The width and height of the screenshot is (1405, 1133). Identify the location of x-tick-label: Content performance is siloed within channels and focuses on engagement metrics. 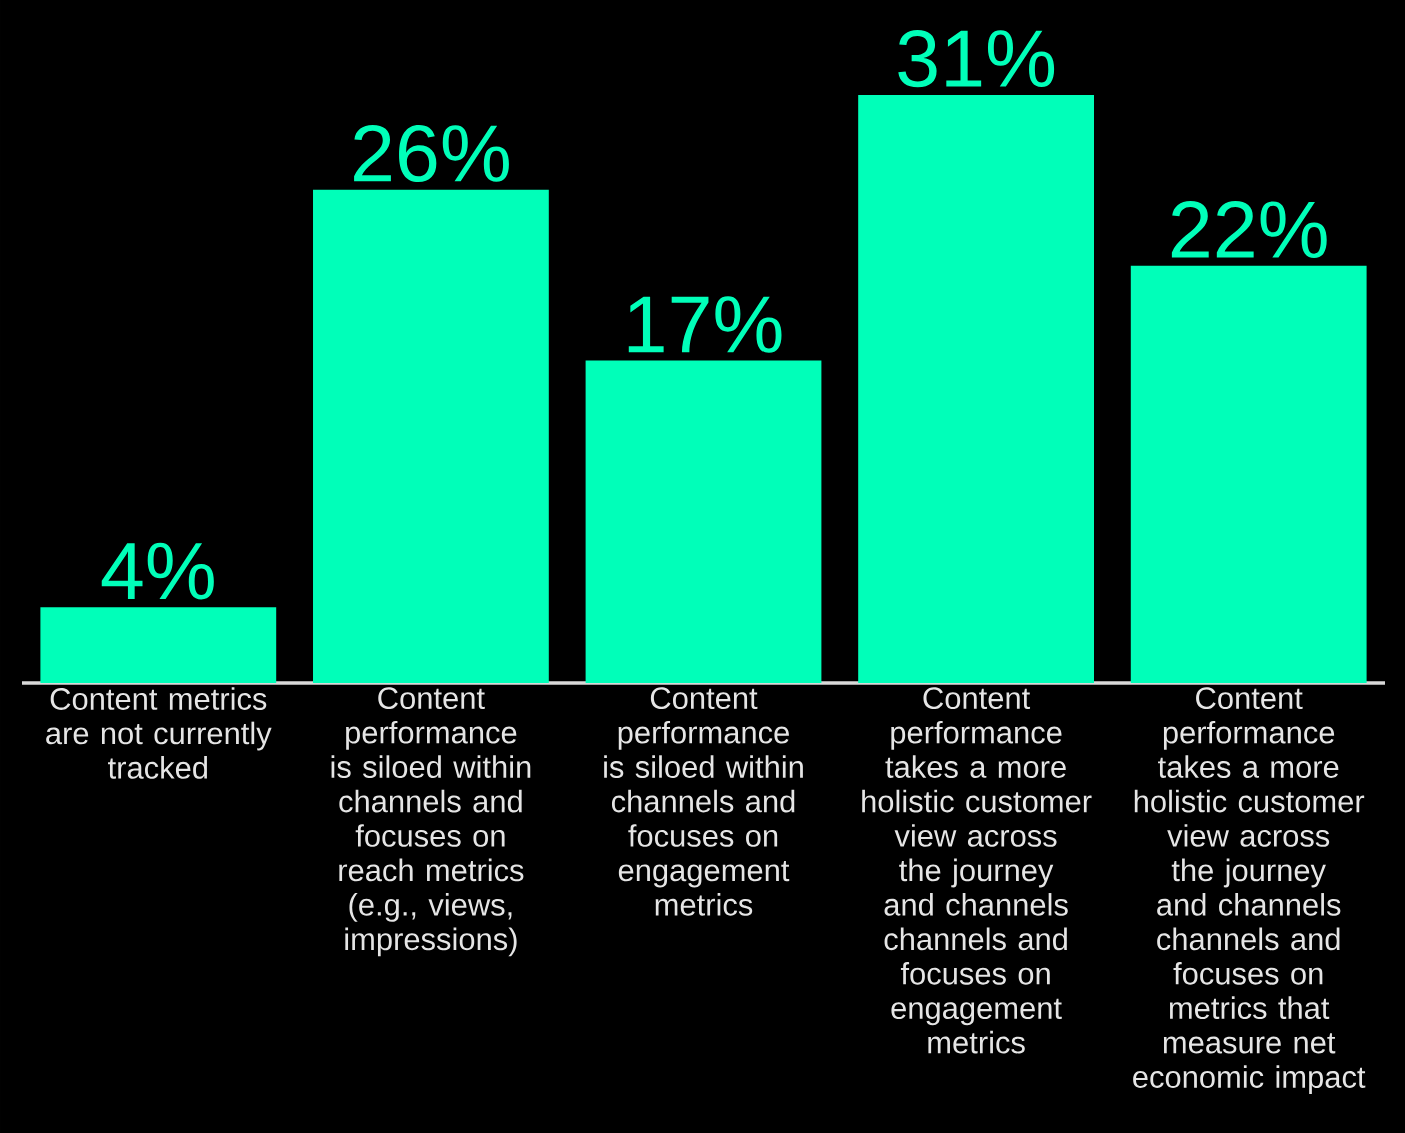
(703, 801).